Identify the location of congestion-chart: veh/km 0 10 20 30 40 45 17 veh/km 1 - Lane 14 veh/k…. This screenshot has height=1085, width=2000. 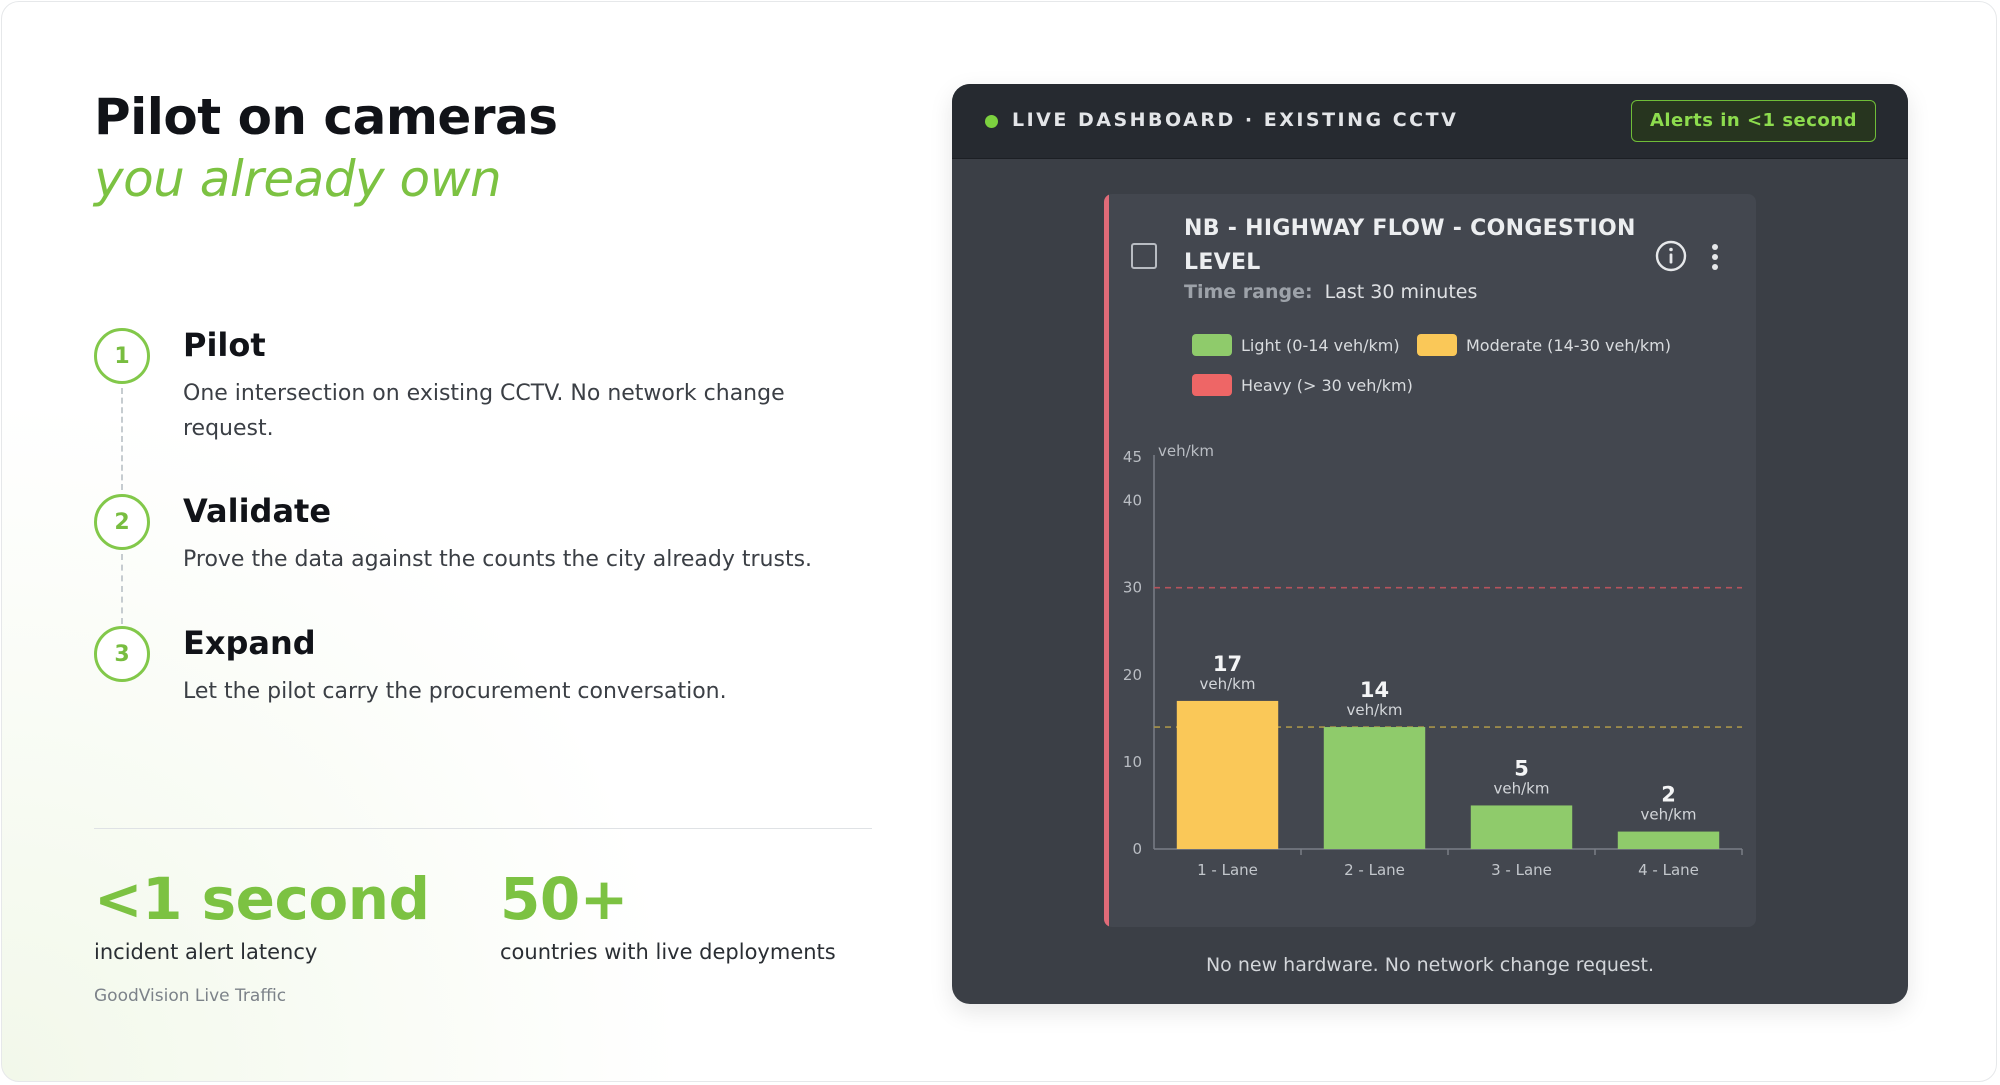
(1430, 674).